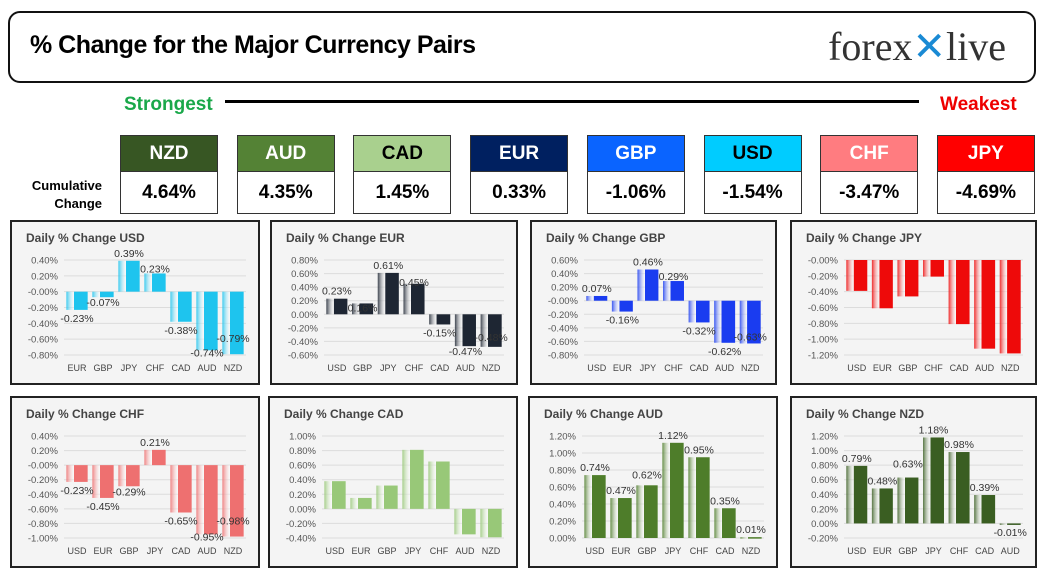 This screenshot has height=587, width=1053. What do you see at coordinates (1010, 307) in the screenshot?
I see `bar-nzd` at bounding box center [1010, 307].